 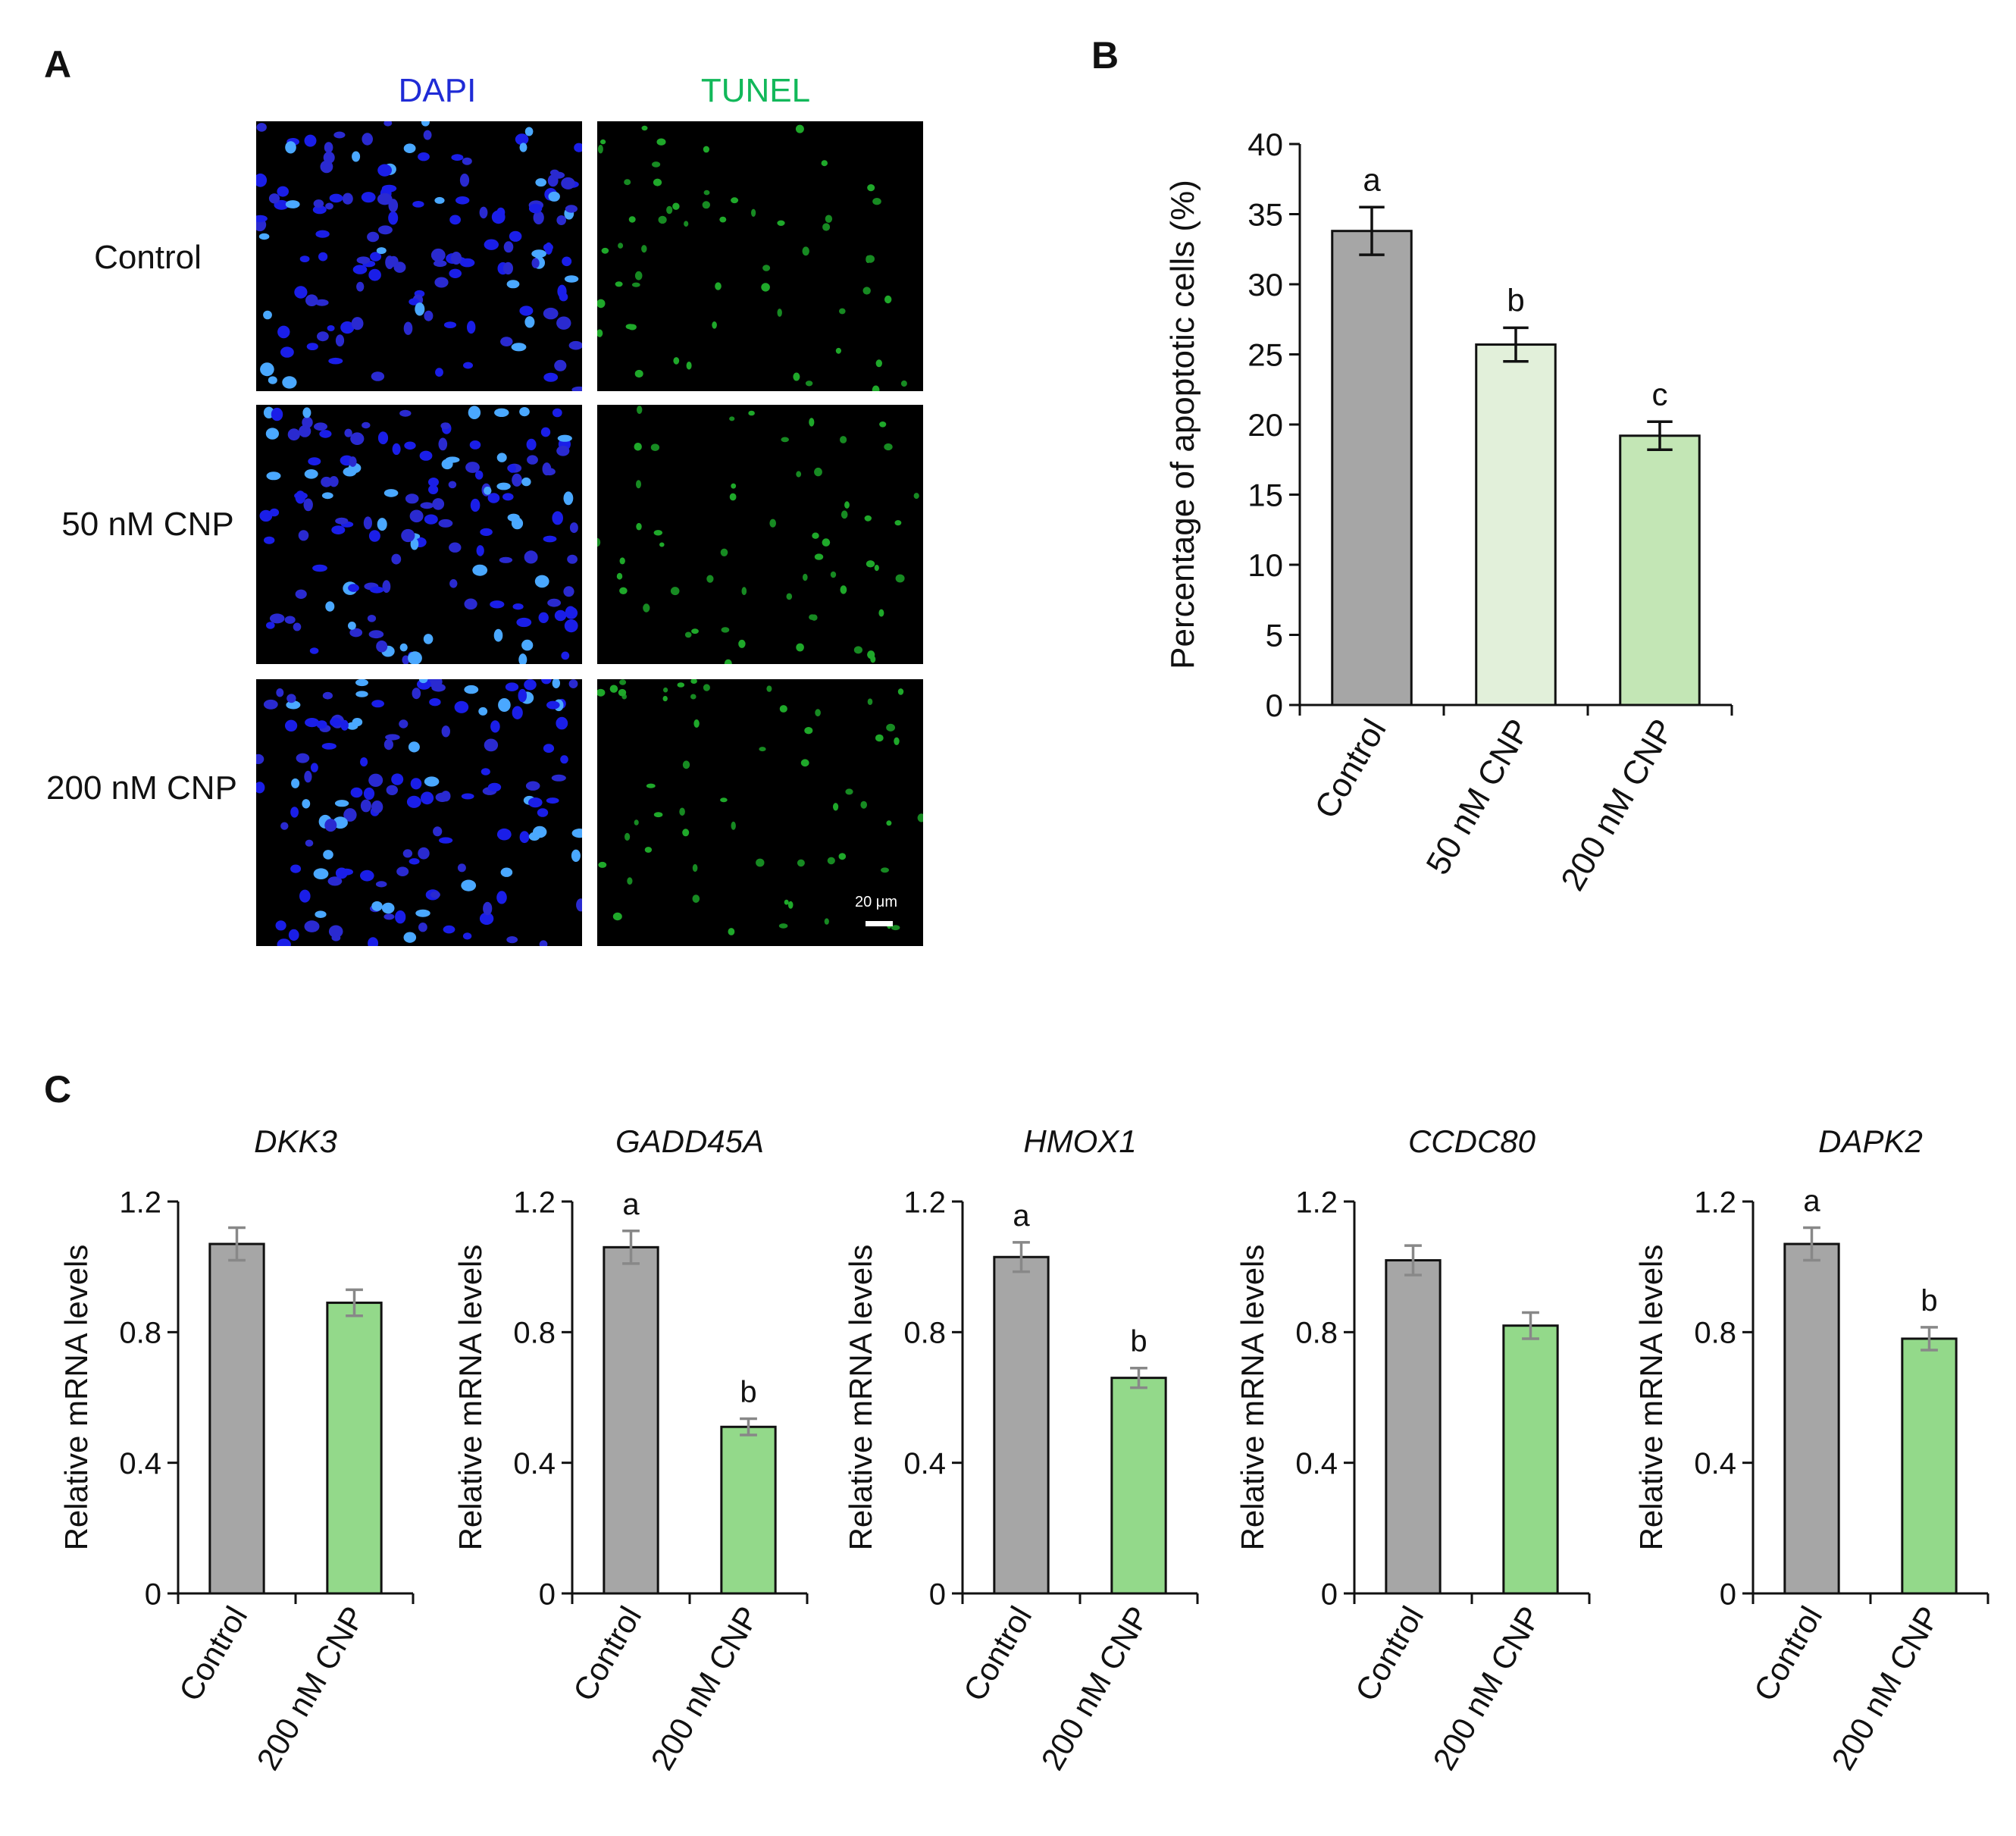 I want to click on y-tick-label: 0.8, so click(x=924, y=1333).